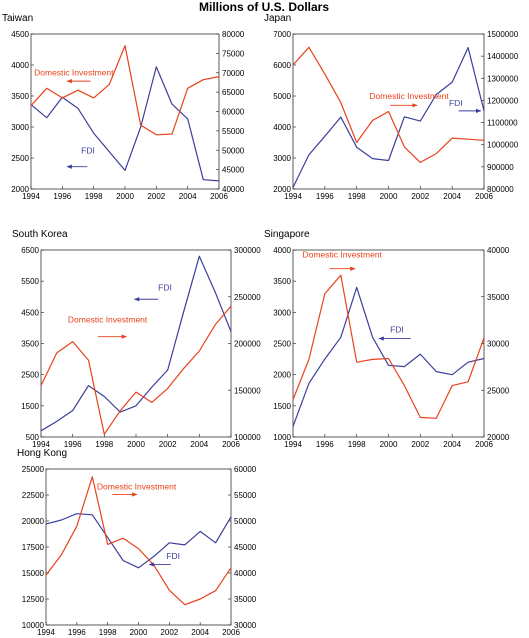  Describe the element at coordinates (33, 625) in the screenshot. I see `y-left-tick-label: 10000` at that location.